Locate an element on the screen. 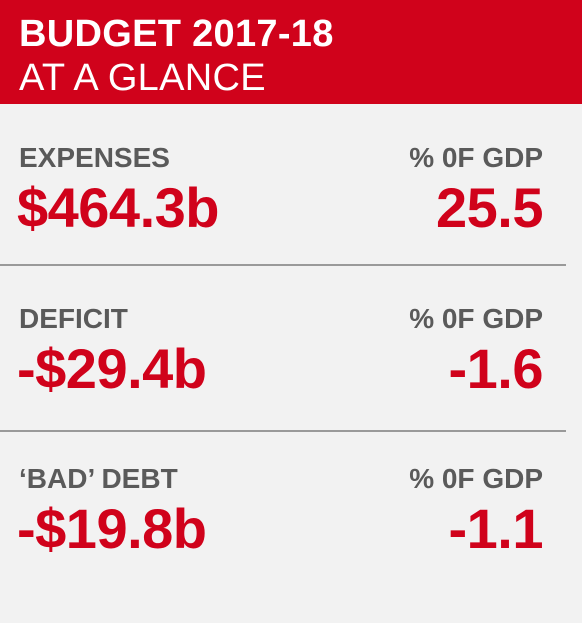 The height and width of the screenshot is (623, 582). expenses-label: EXPENSES is located at coordinates (94, 157).